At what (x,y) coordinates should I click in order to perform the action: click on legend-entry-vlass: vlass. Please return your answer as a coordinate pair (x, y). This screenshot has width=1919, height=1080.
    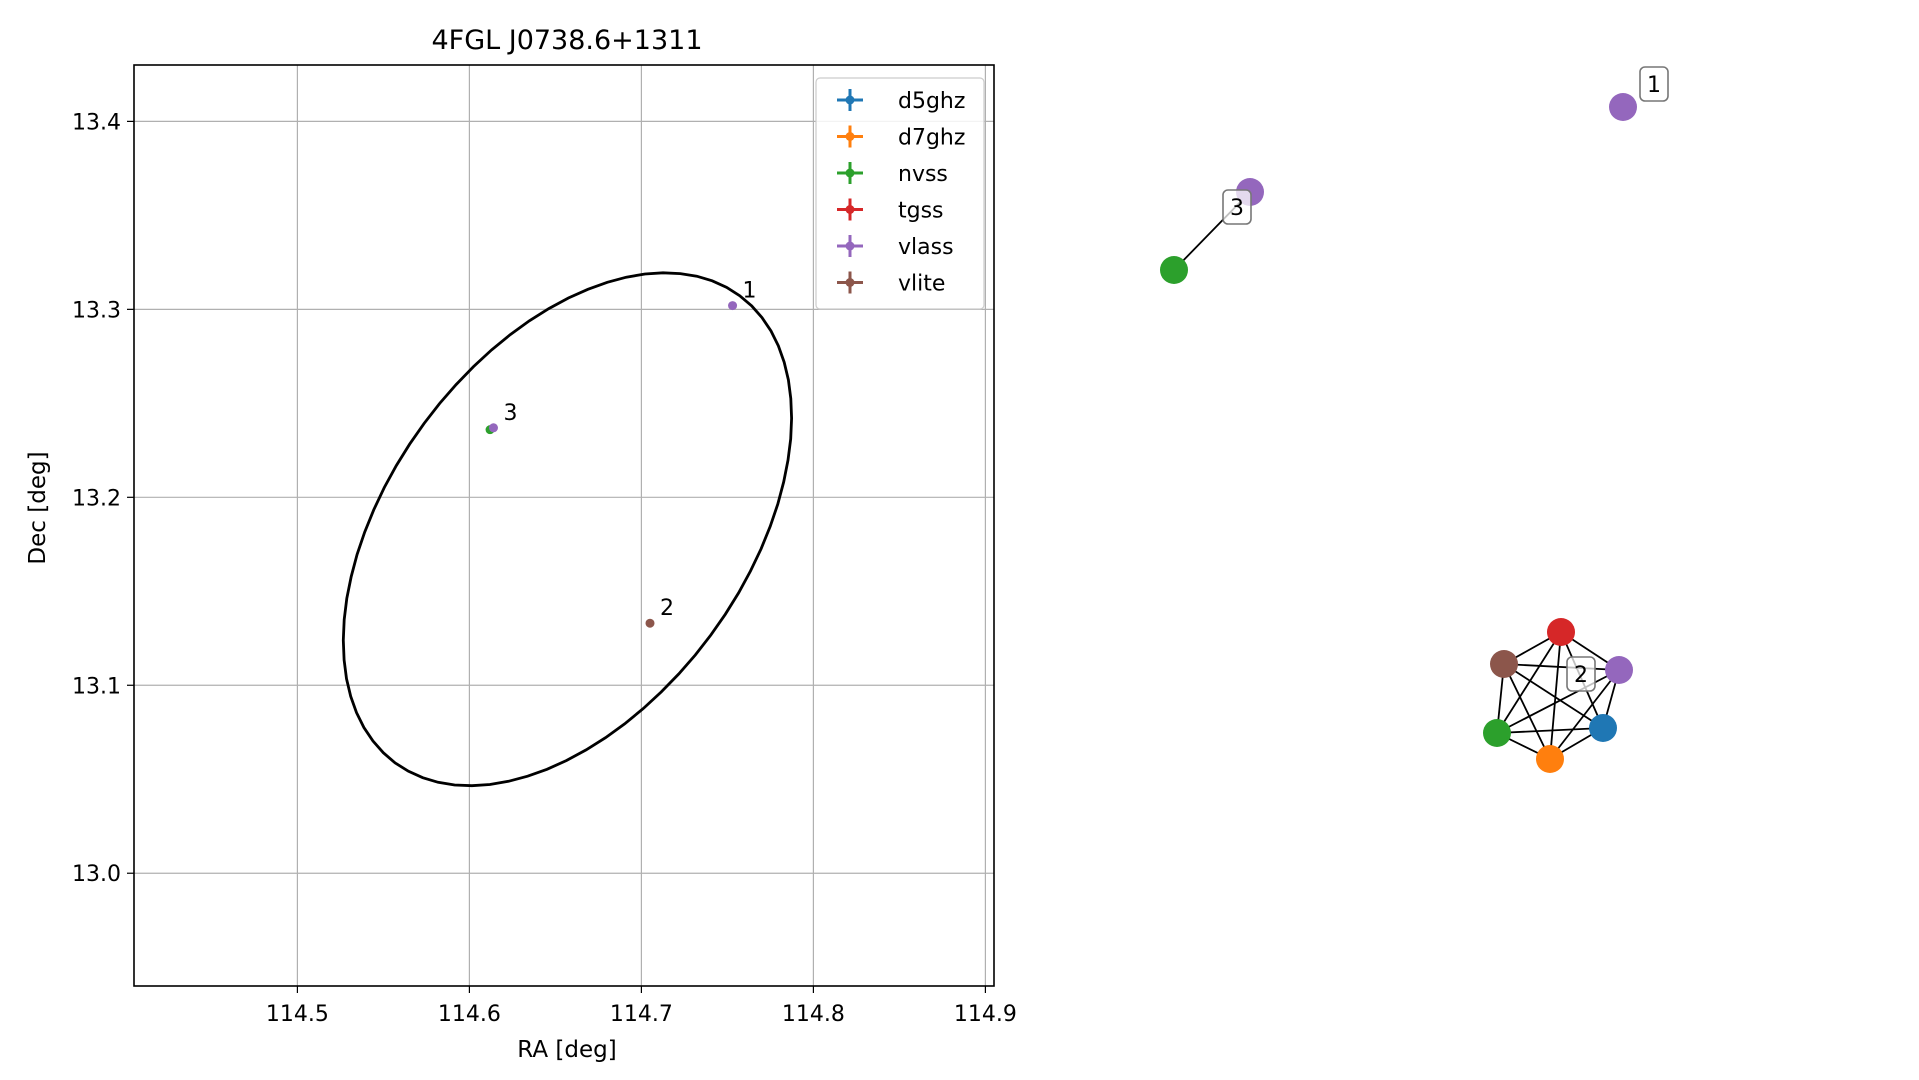
    Looking at the image, I should click on (895, 247).